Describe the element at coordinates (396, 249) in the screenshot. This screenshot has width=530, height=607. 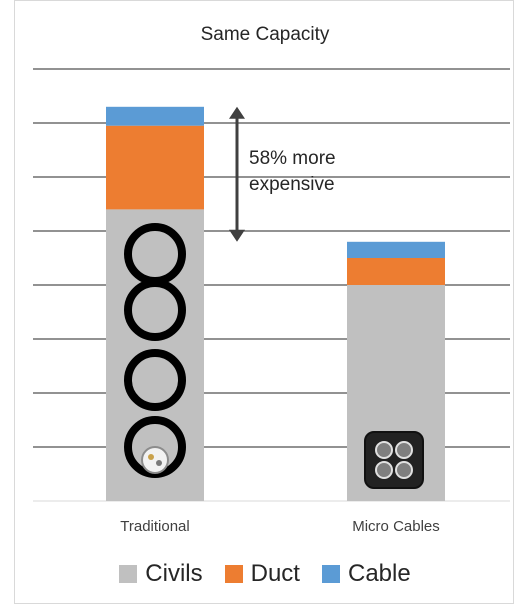
I see `bar-cable-micro-cables` at that location.